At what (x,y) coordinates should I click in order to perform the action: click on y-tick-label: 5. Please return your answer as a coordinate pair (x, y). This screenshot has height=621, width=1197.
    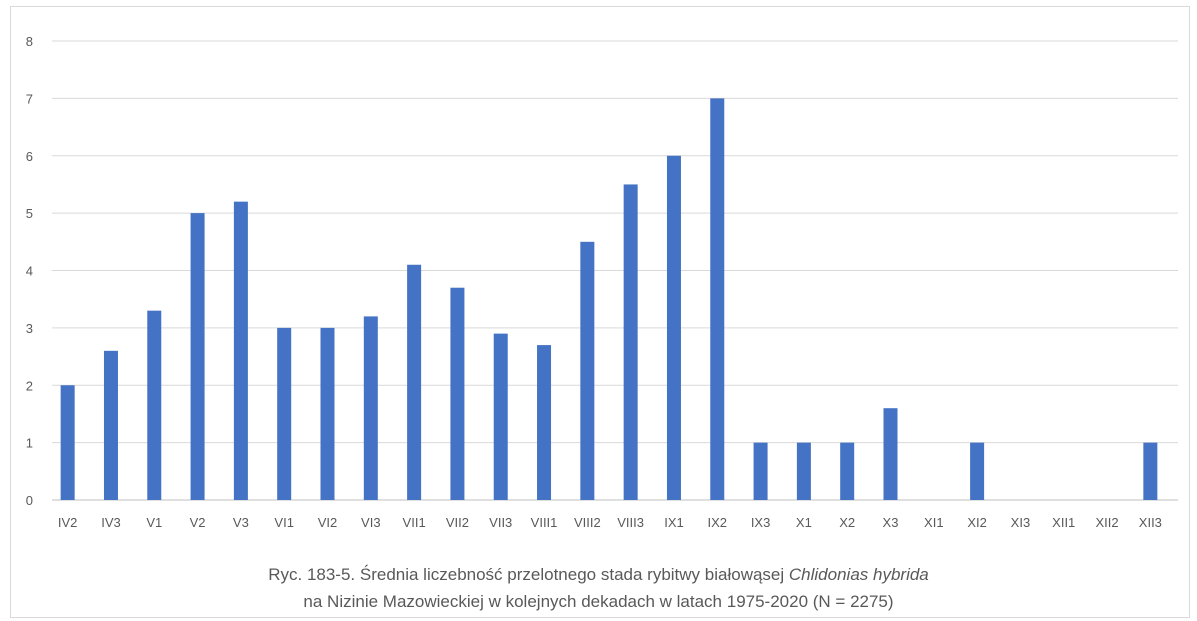
    Looking at the image, I should click on (29, 213).